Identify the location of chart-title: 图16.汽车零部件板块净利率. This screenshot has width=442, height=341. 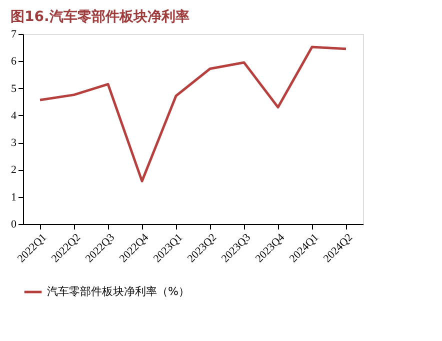
(100, 16).